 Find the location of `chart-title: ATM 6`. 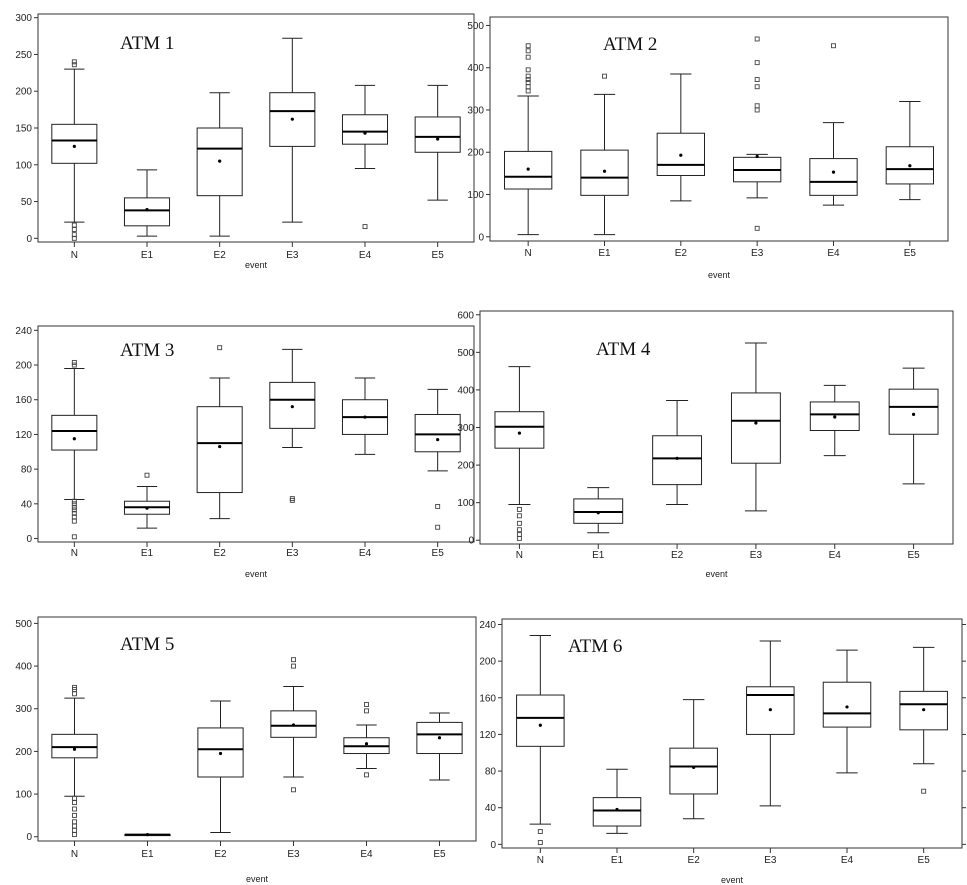

chart-title: ATM 6 is located at coordinates (595, 646).